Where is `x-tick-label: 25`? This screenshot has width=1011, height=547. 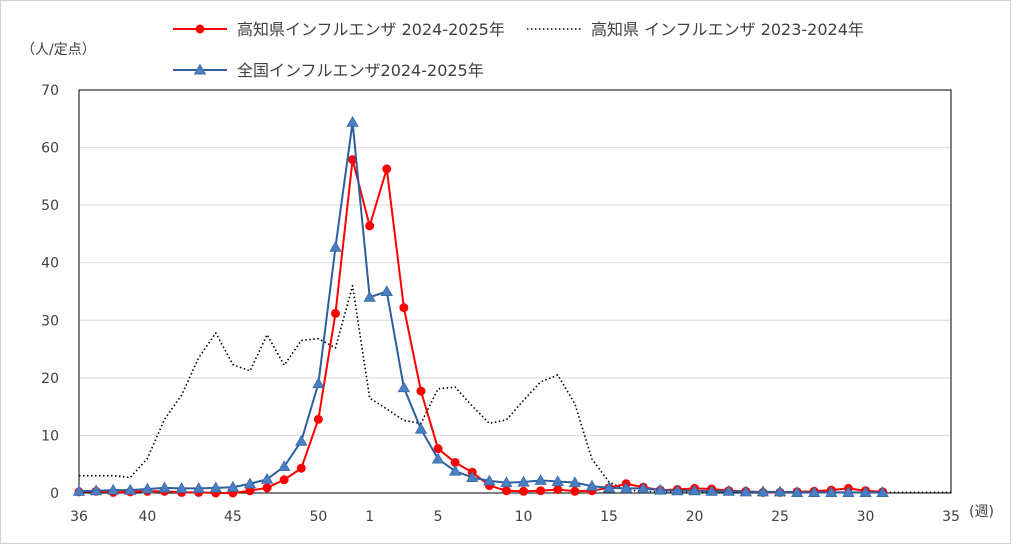 x-tick-label: 25 is located at coordinates (780, 517).